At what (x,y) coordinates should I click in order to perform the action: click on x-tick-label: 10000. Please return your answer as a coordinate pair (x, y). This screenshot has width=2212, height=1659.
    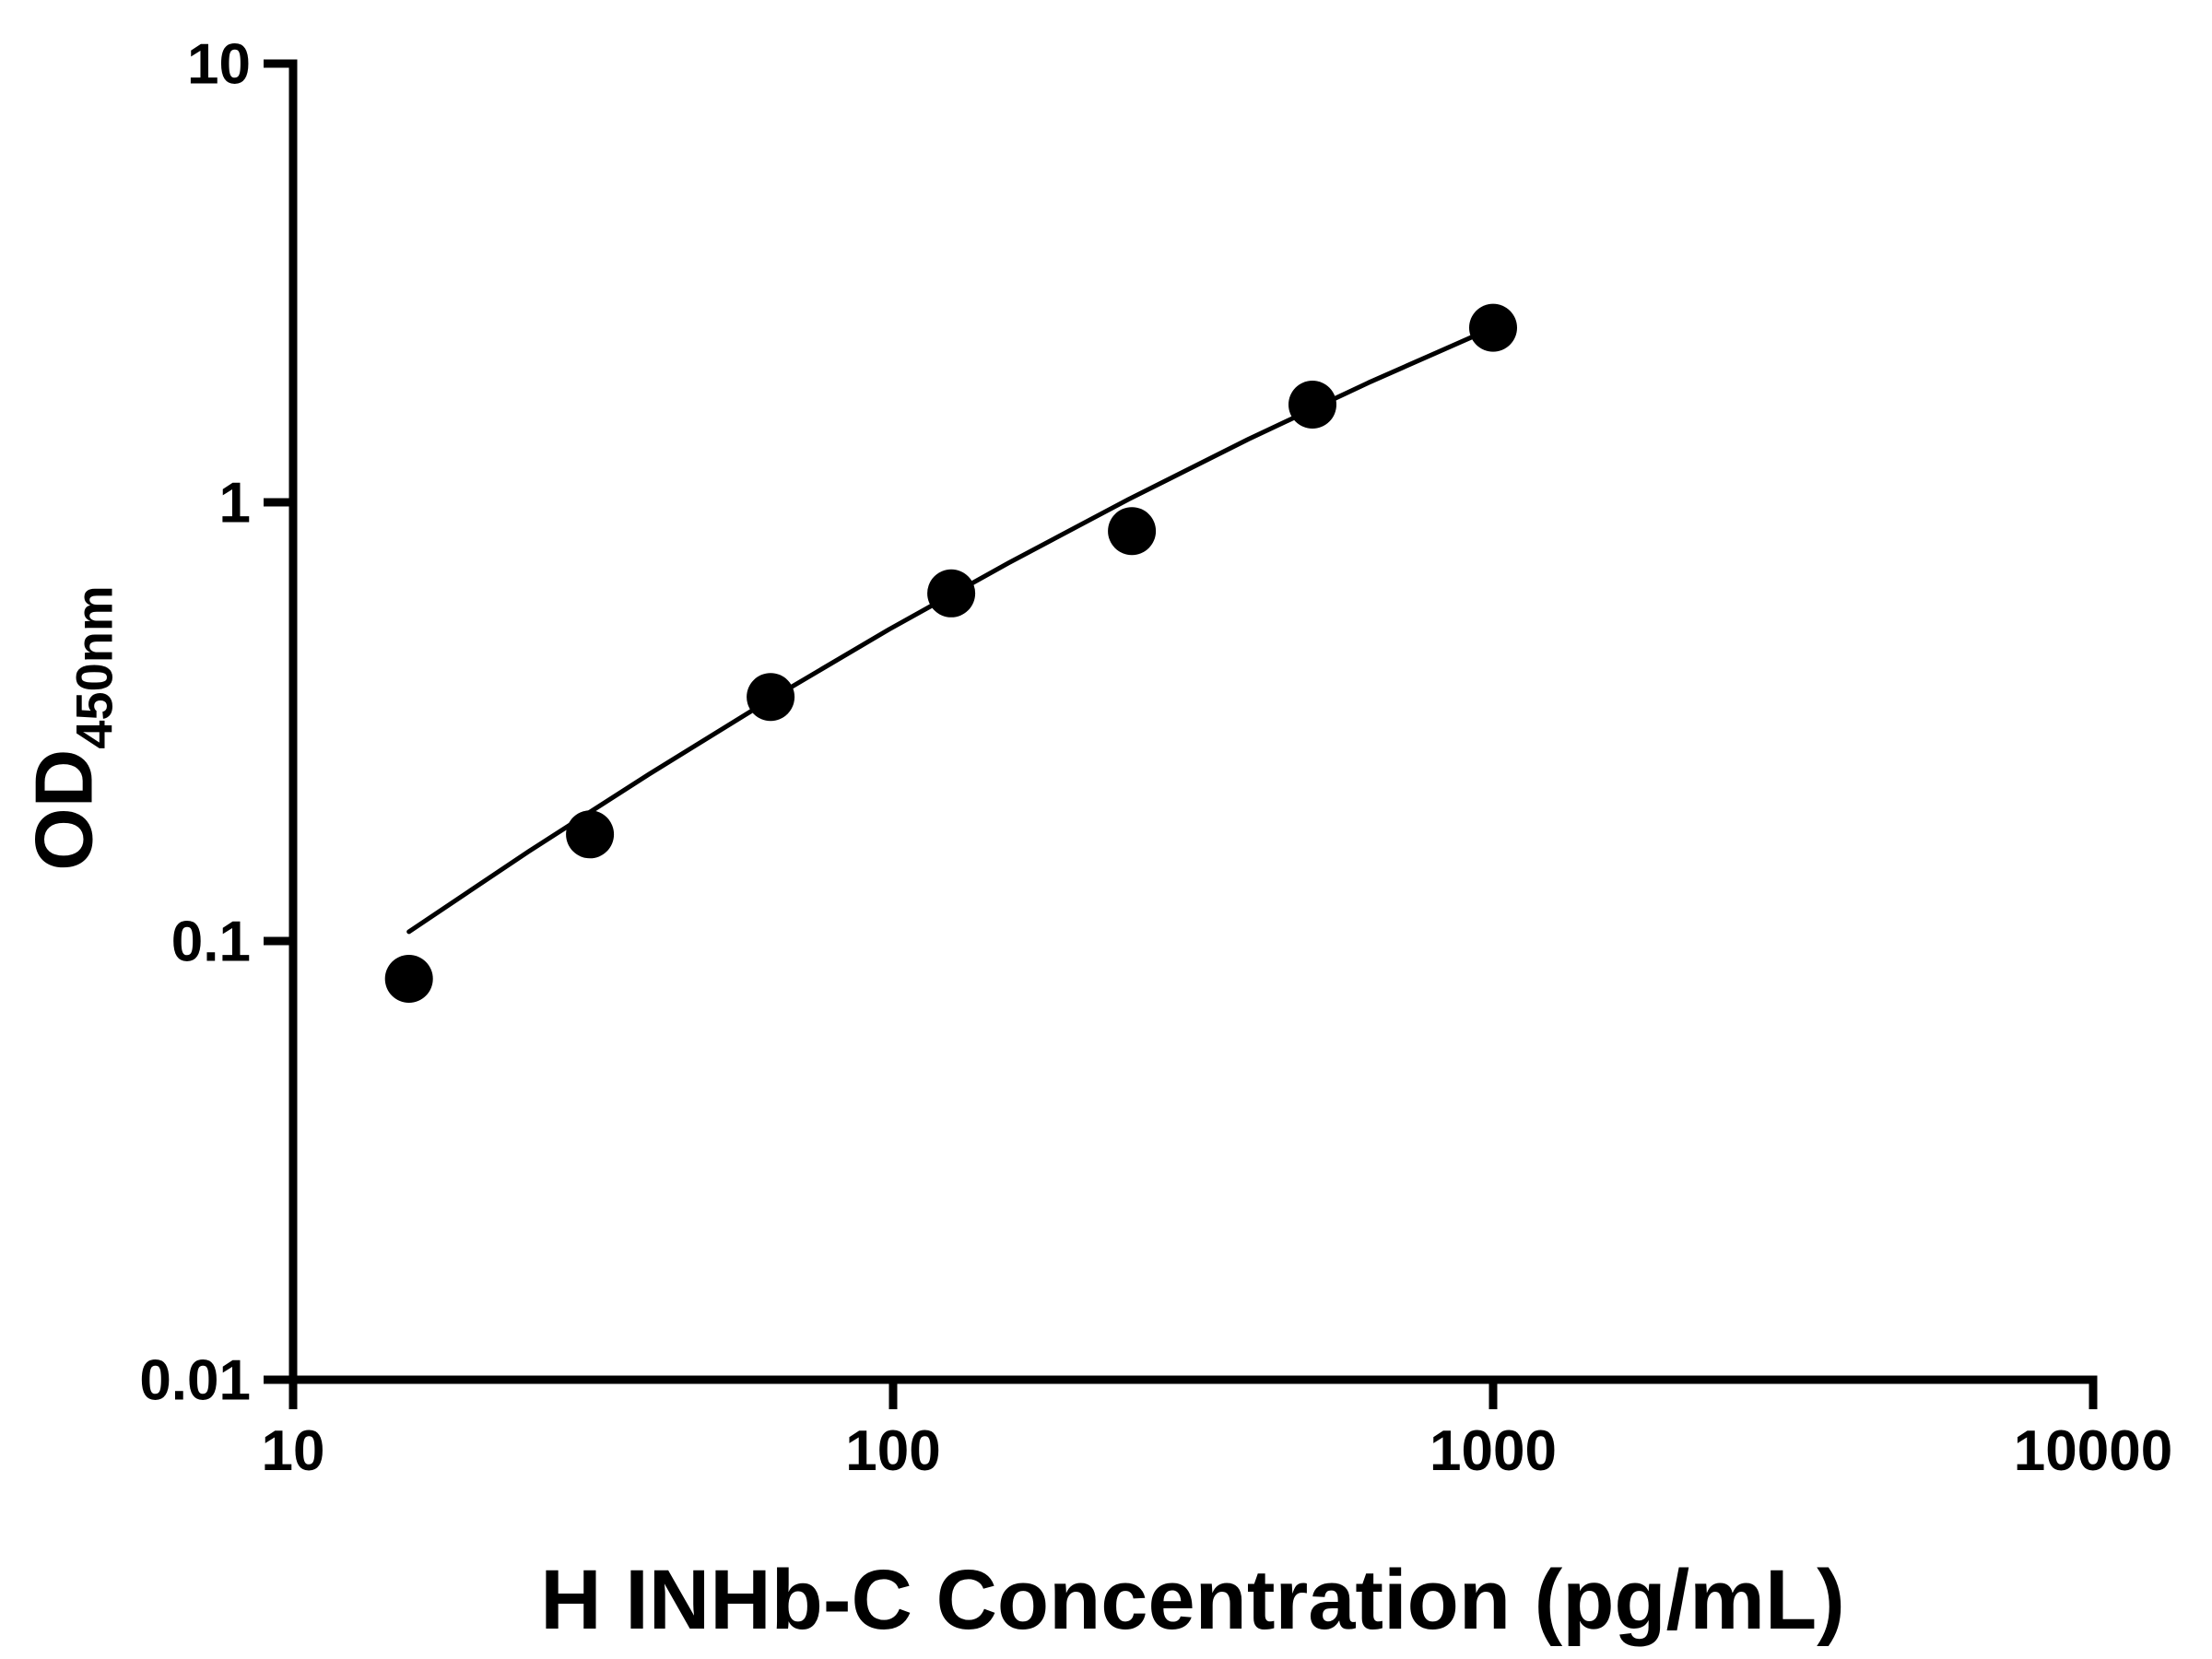
    Looking at the image, I should click on (2093, 1451).